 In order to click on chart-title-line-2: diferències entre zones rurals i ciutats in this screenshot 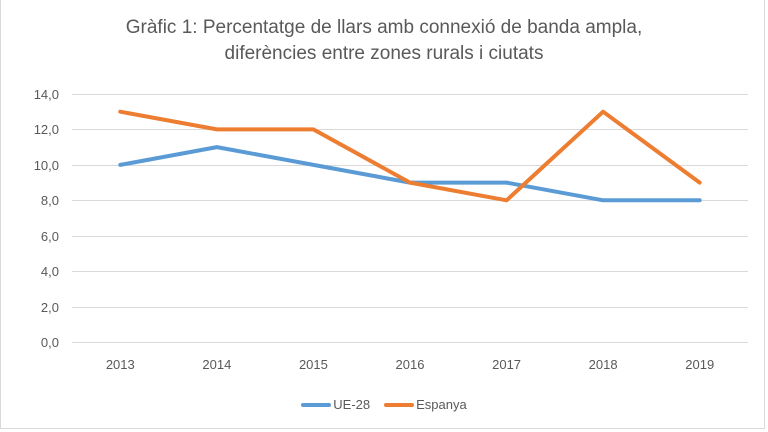, I will do `click(384, 53)`.